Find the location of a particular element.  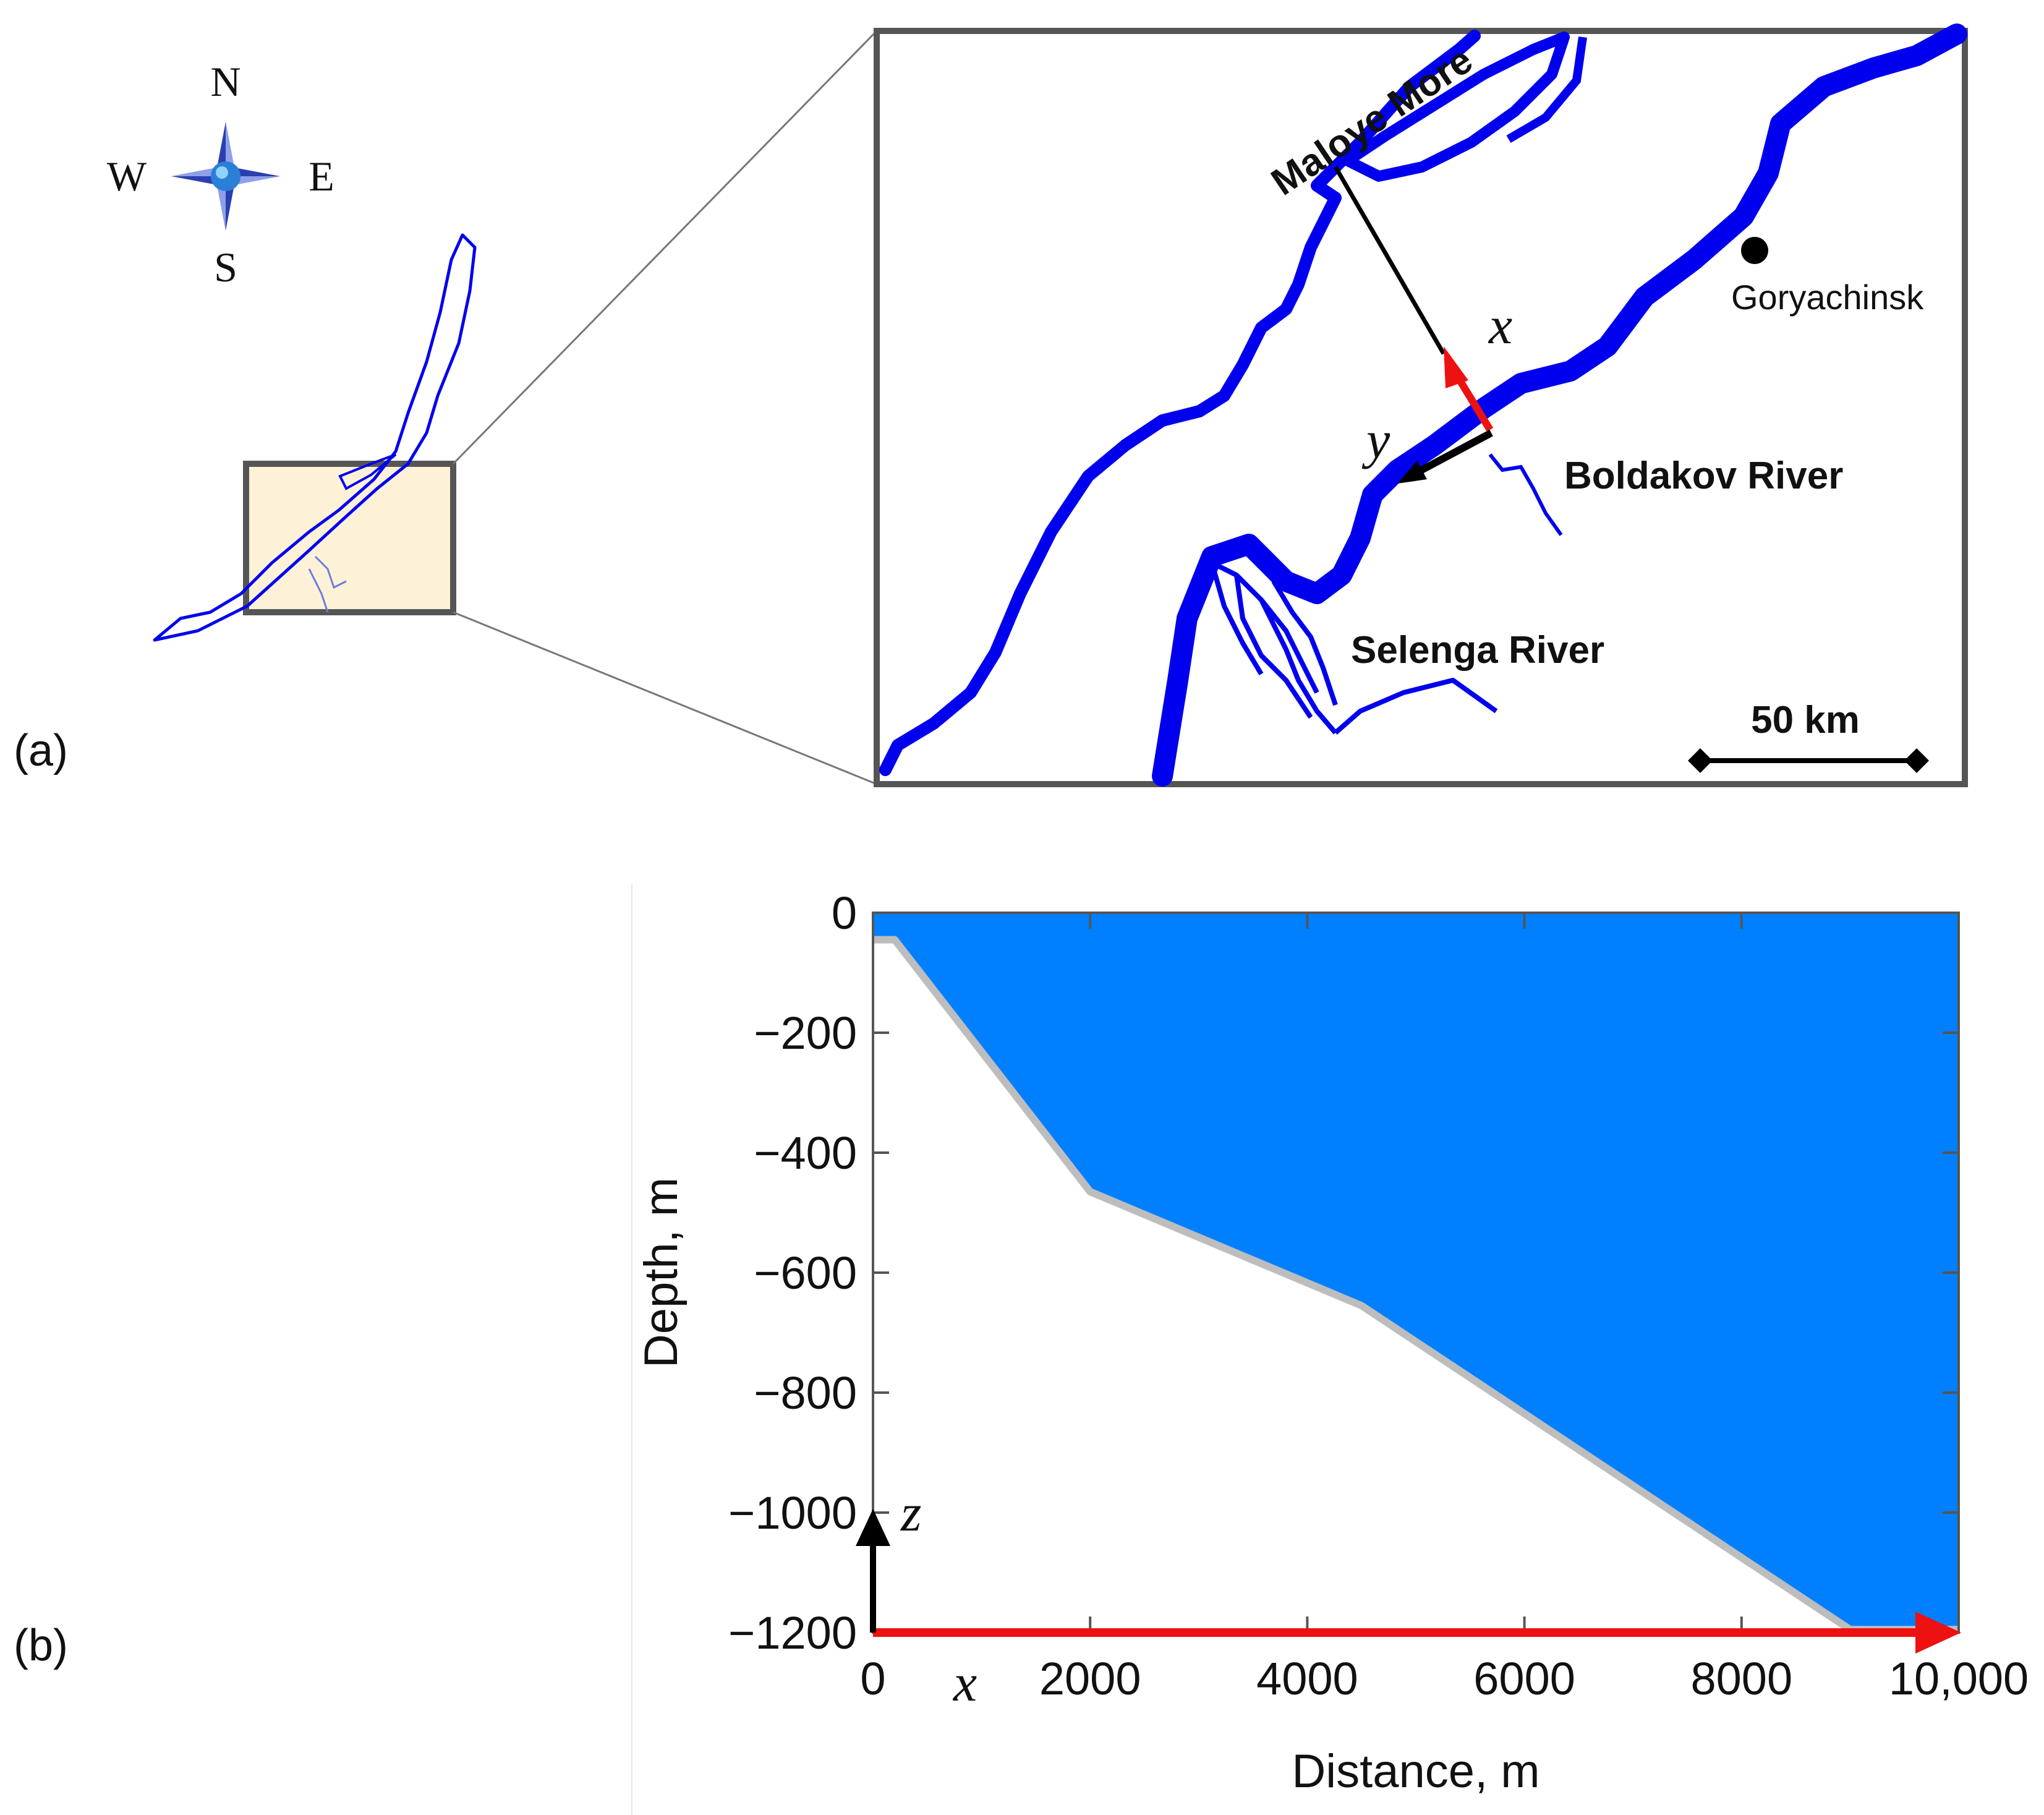

inset-y-axis-label: y is located at coordinates (1375, 439).